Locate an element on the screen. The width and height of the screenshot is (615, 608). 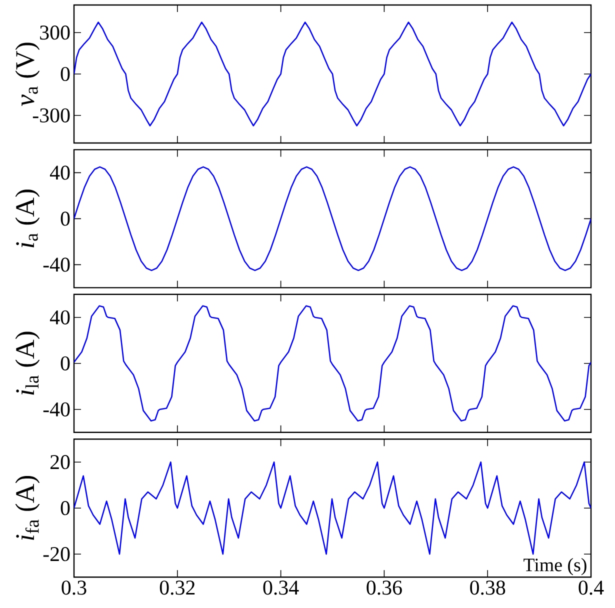
x-tick-label: 0.38 is located at coordinates (488, 587).